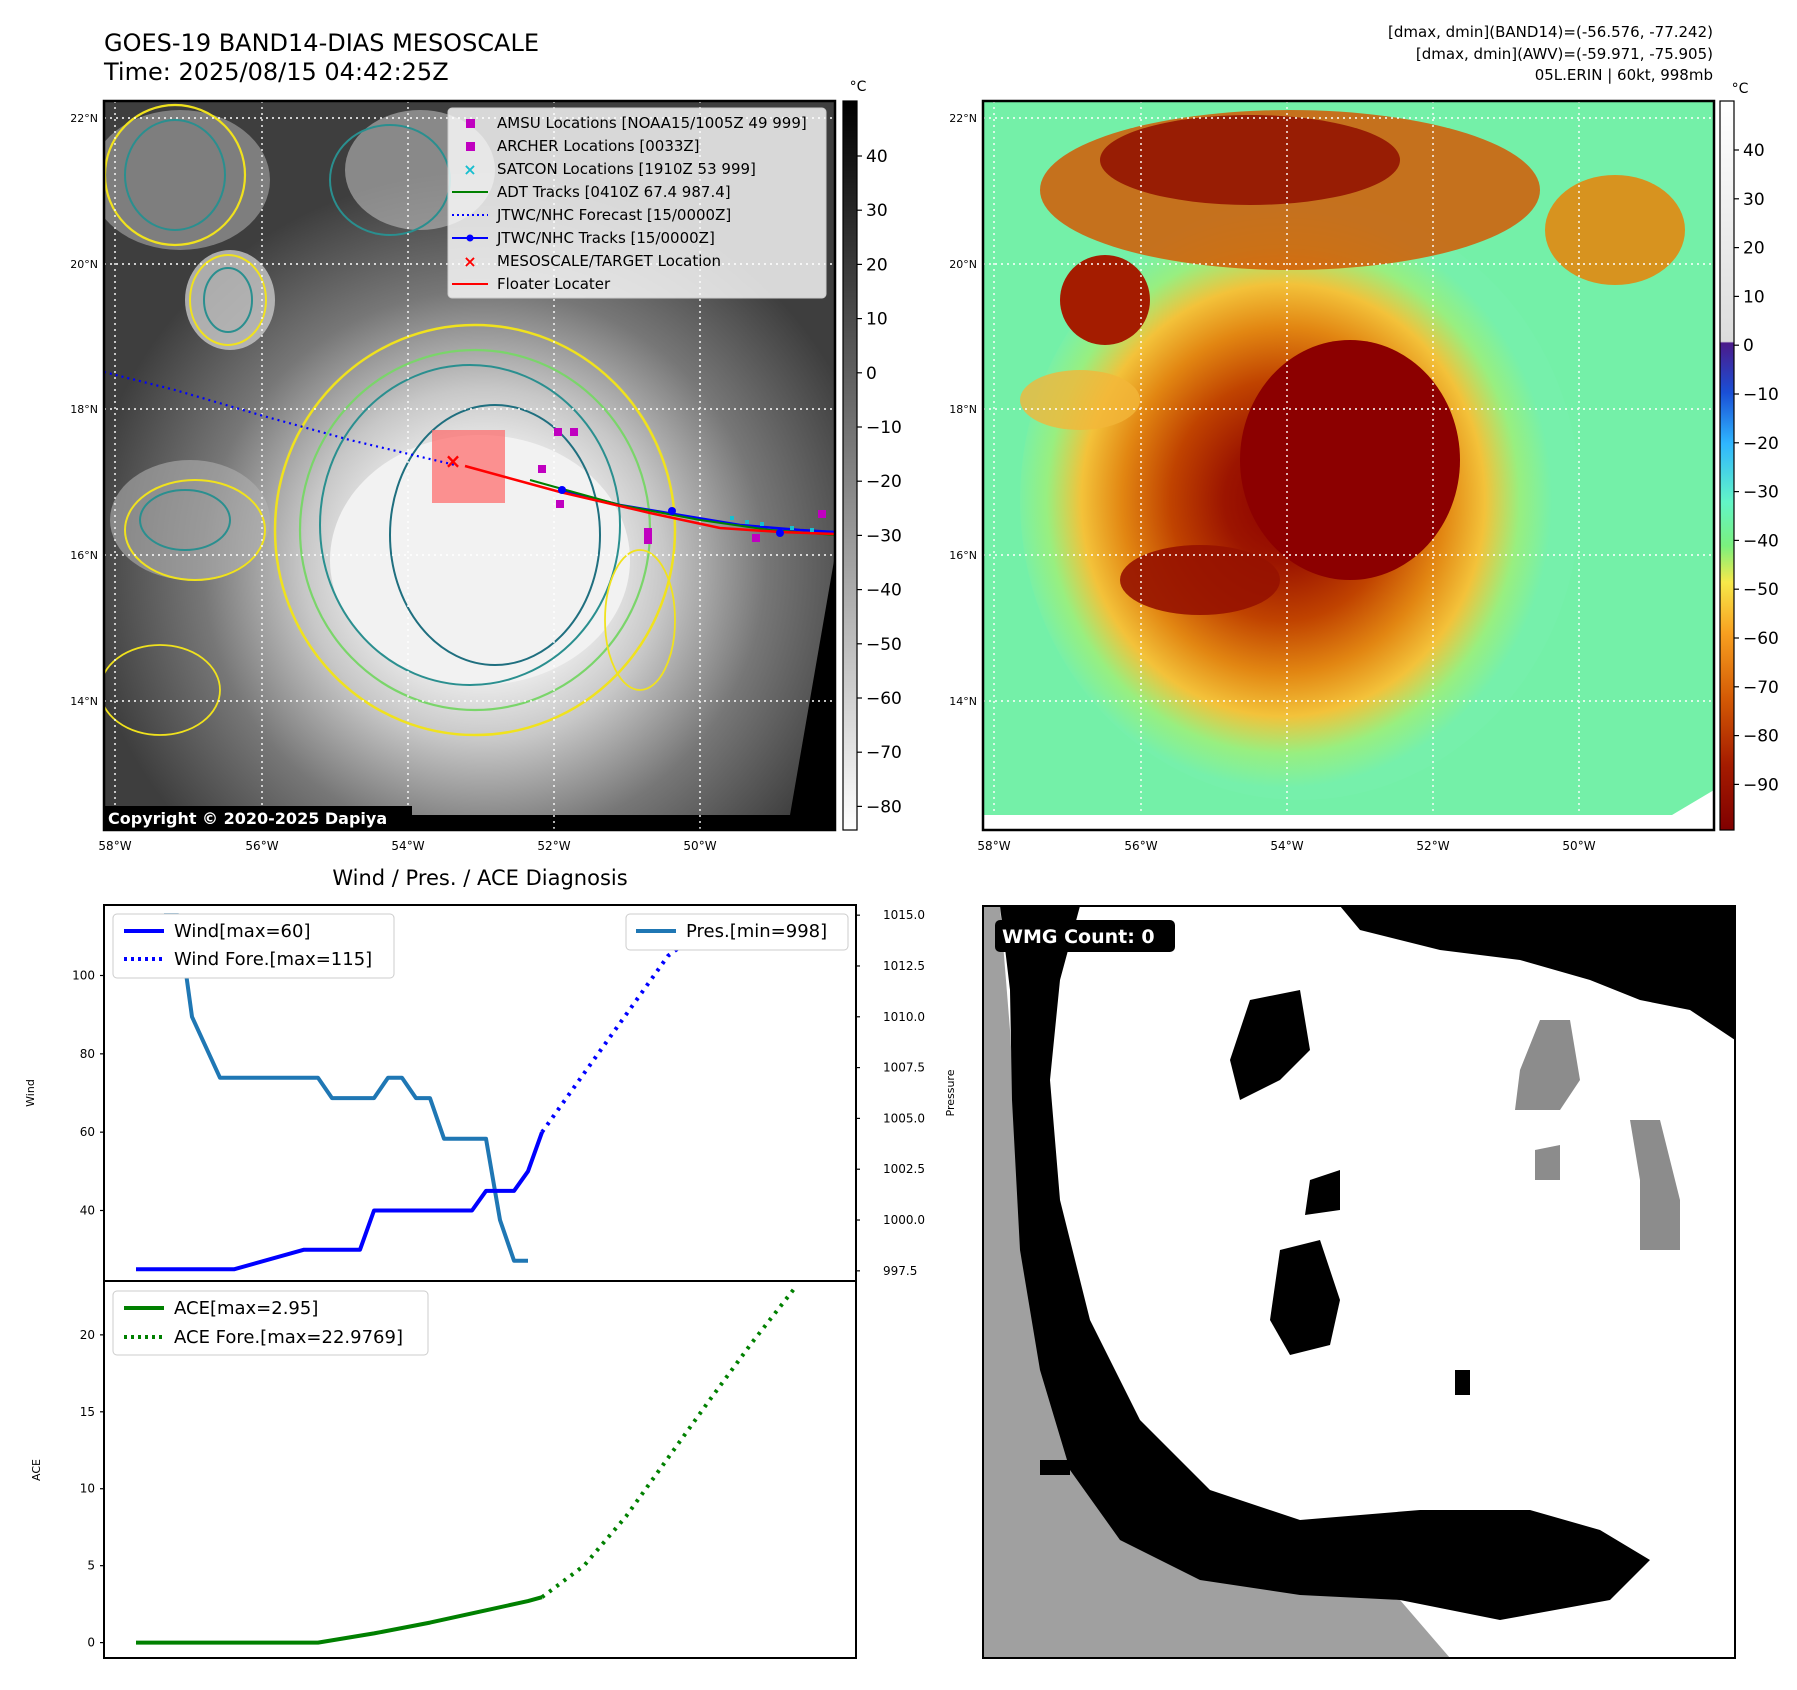 This screenshot has width=1797, height=1690. I want to click on jtwc-track-points, so click(671, 511).